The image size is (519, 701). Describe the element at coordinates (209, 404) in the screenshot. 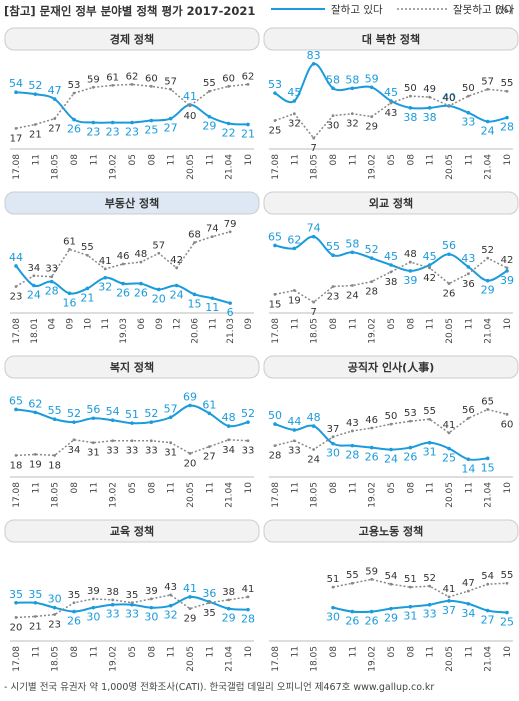

I see `data-label-good: 61` at that location.